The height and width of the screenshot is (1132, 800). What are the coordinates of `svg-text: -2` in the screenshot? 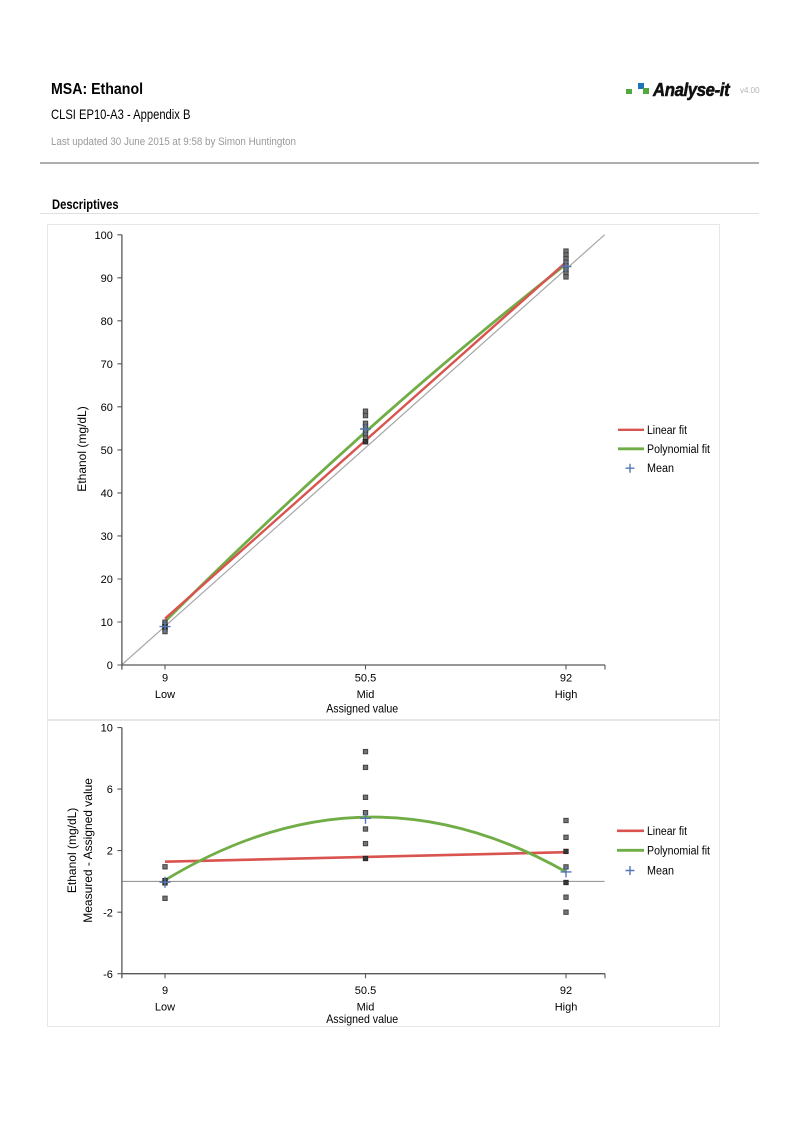 It's located at (108, 913).